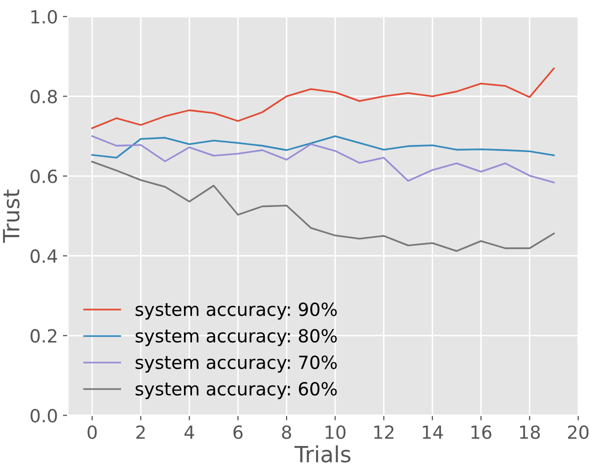 The image size is (590, 472). I want to click on y-tick-label: 0.4, so click(44, 256).